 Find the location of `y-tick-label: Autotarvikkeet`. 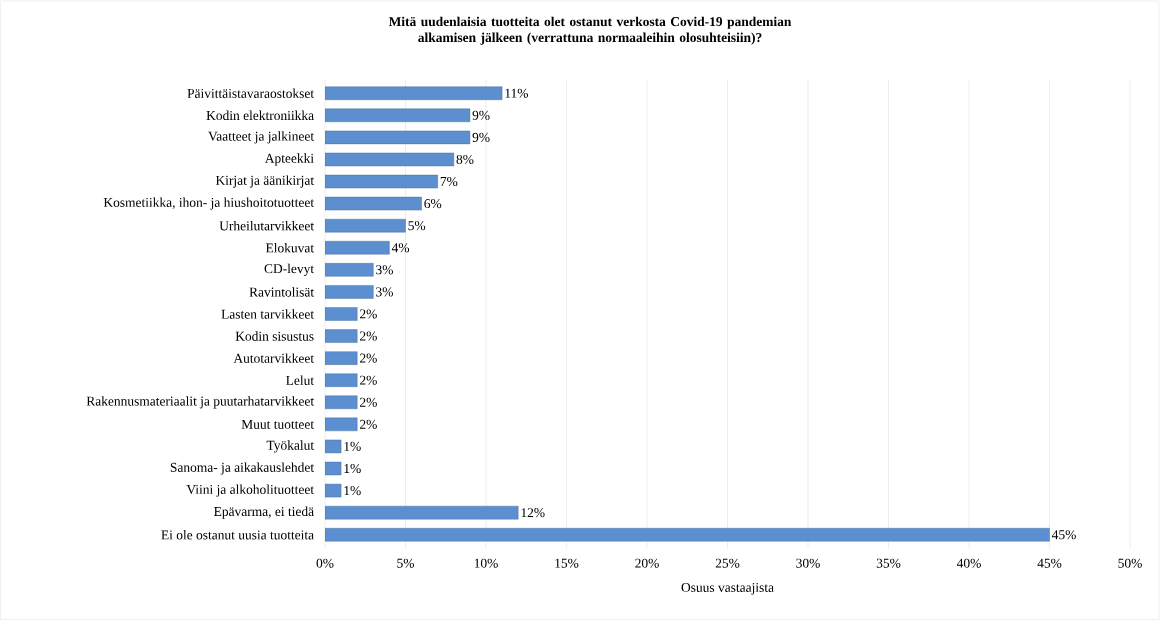

y-tick-label: Autotarvikkeet is located at coordinates (273, 358).